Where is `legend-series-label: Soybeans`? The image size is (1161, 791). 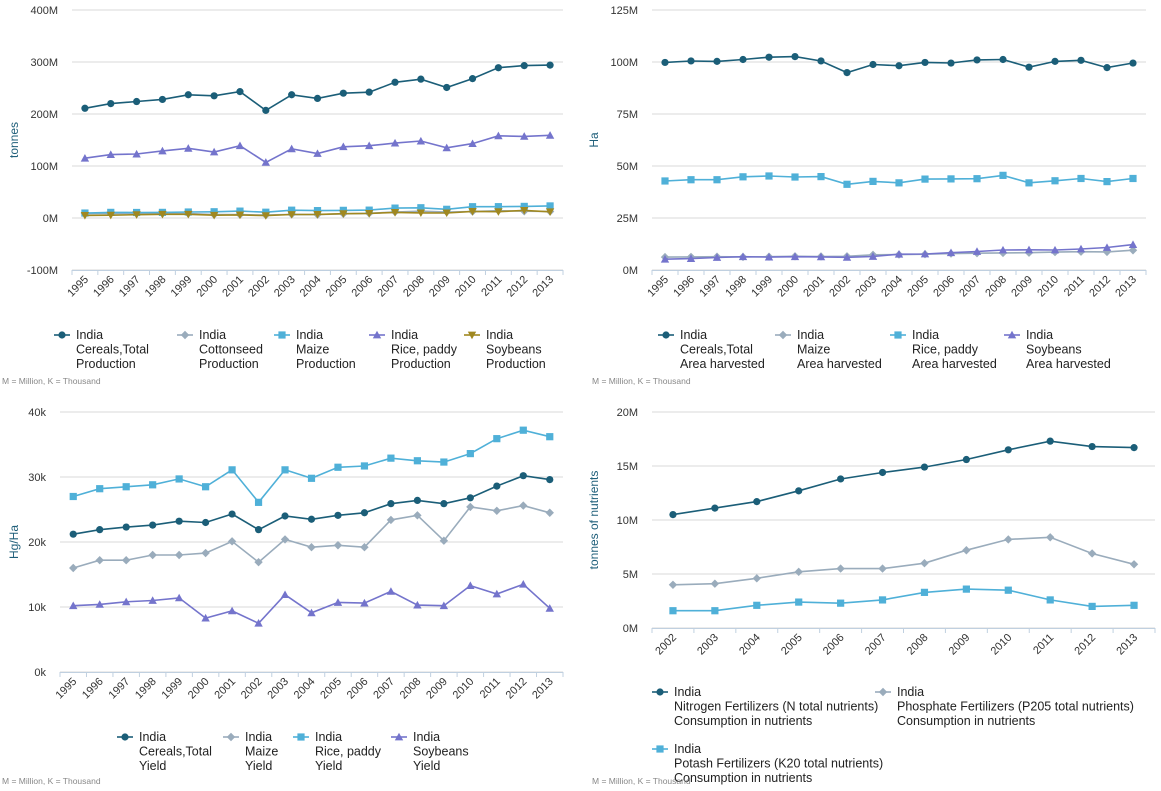
legend-series-label: Soybeans is located at coordinates (441, 752).